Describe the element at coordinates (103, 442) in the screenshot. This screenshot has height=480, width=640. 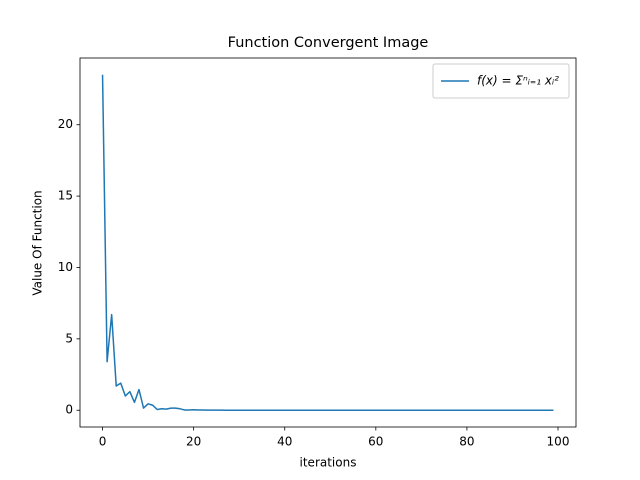
I see `x-tick-label: 0` at that location.